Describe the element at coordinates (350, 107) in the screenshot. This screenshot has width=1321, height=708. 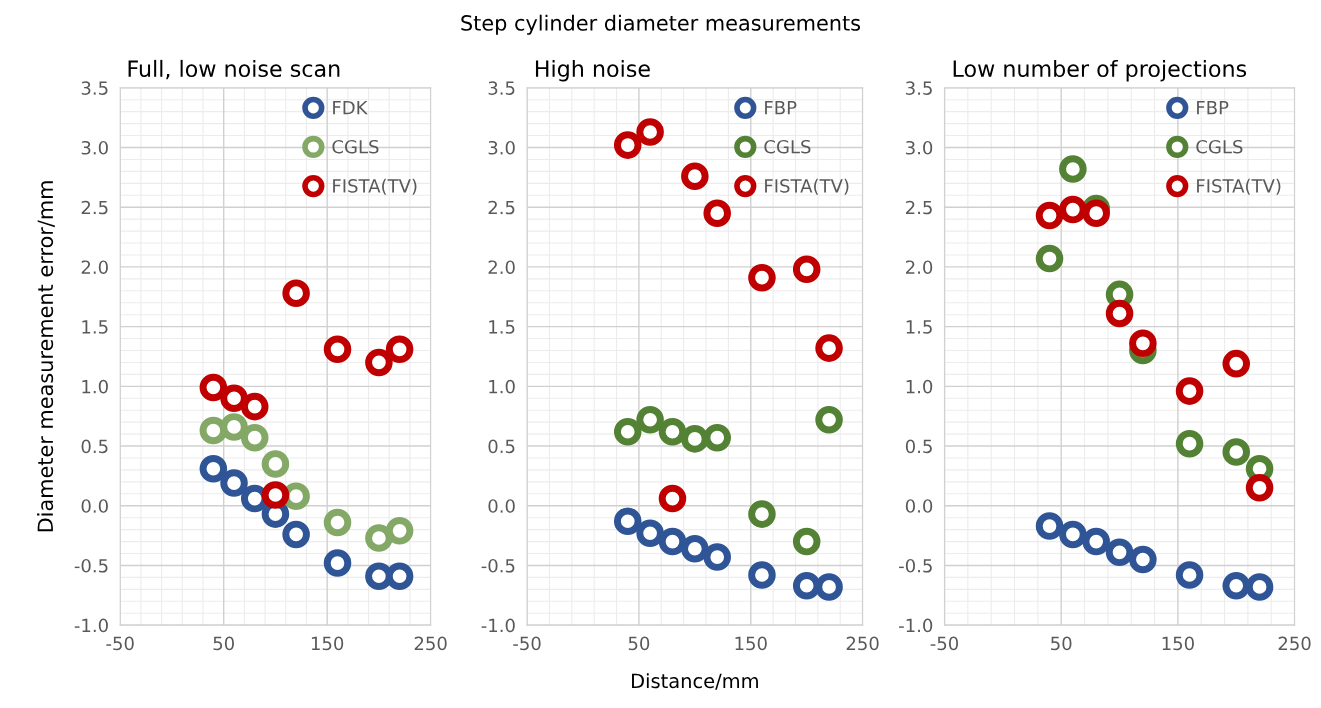
I see `legend-label: FDK` at that location.